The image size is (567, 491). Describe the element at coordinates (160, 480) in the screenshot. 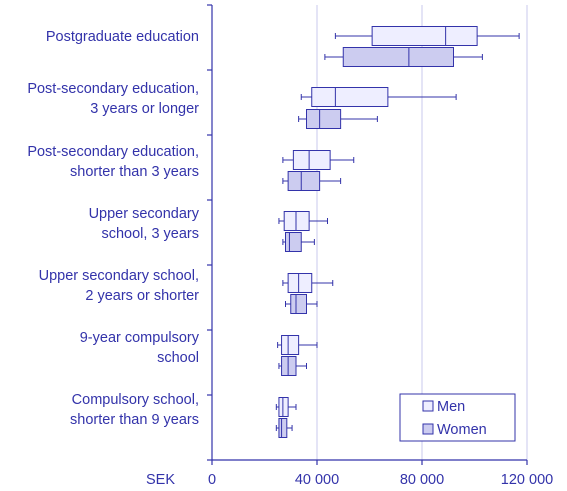

I see `x-axis-unit-label: SEK` at that location.